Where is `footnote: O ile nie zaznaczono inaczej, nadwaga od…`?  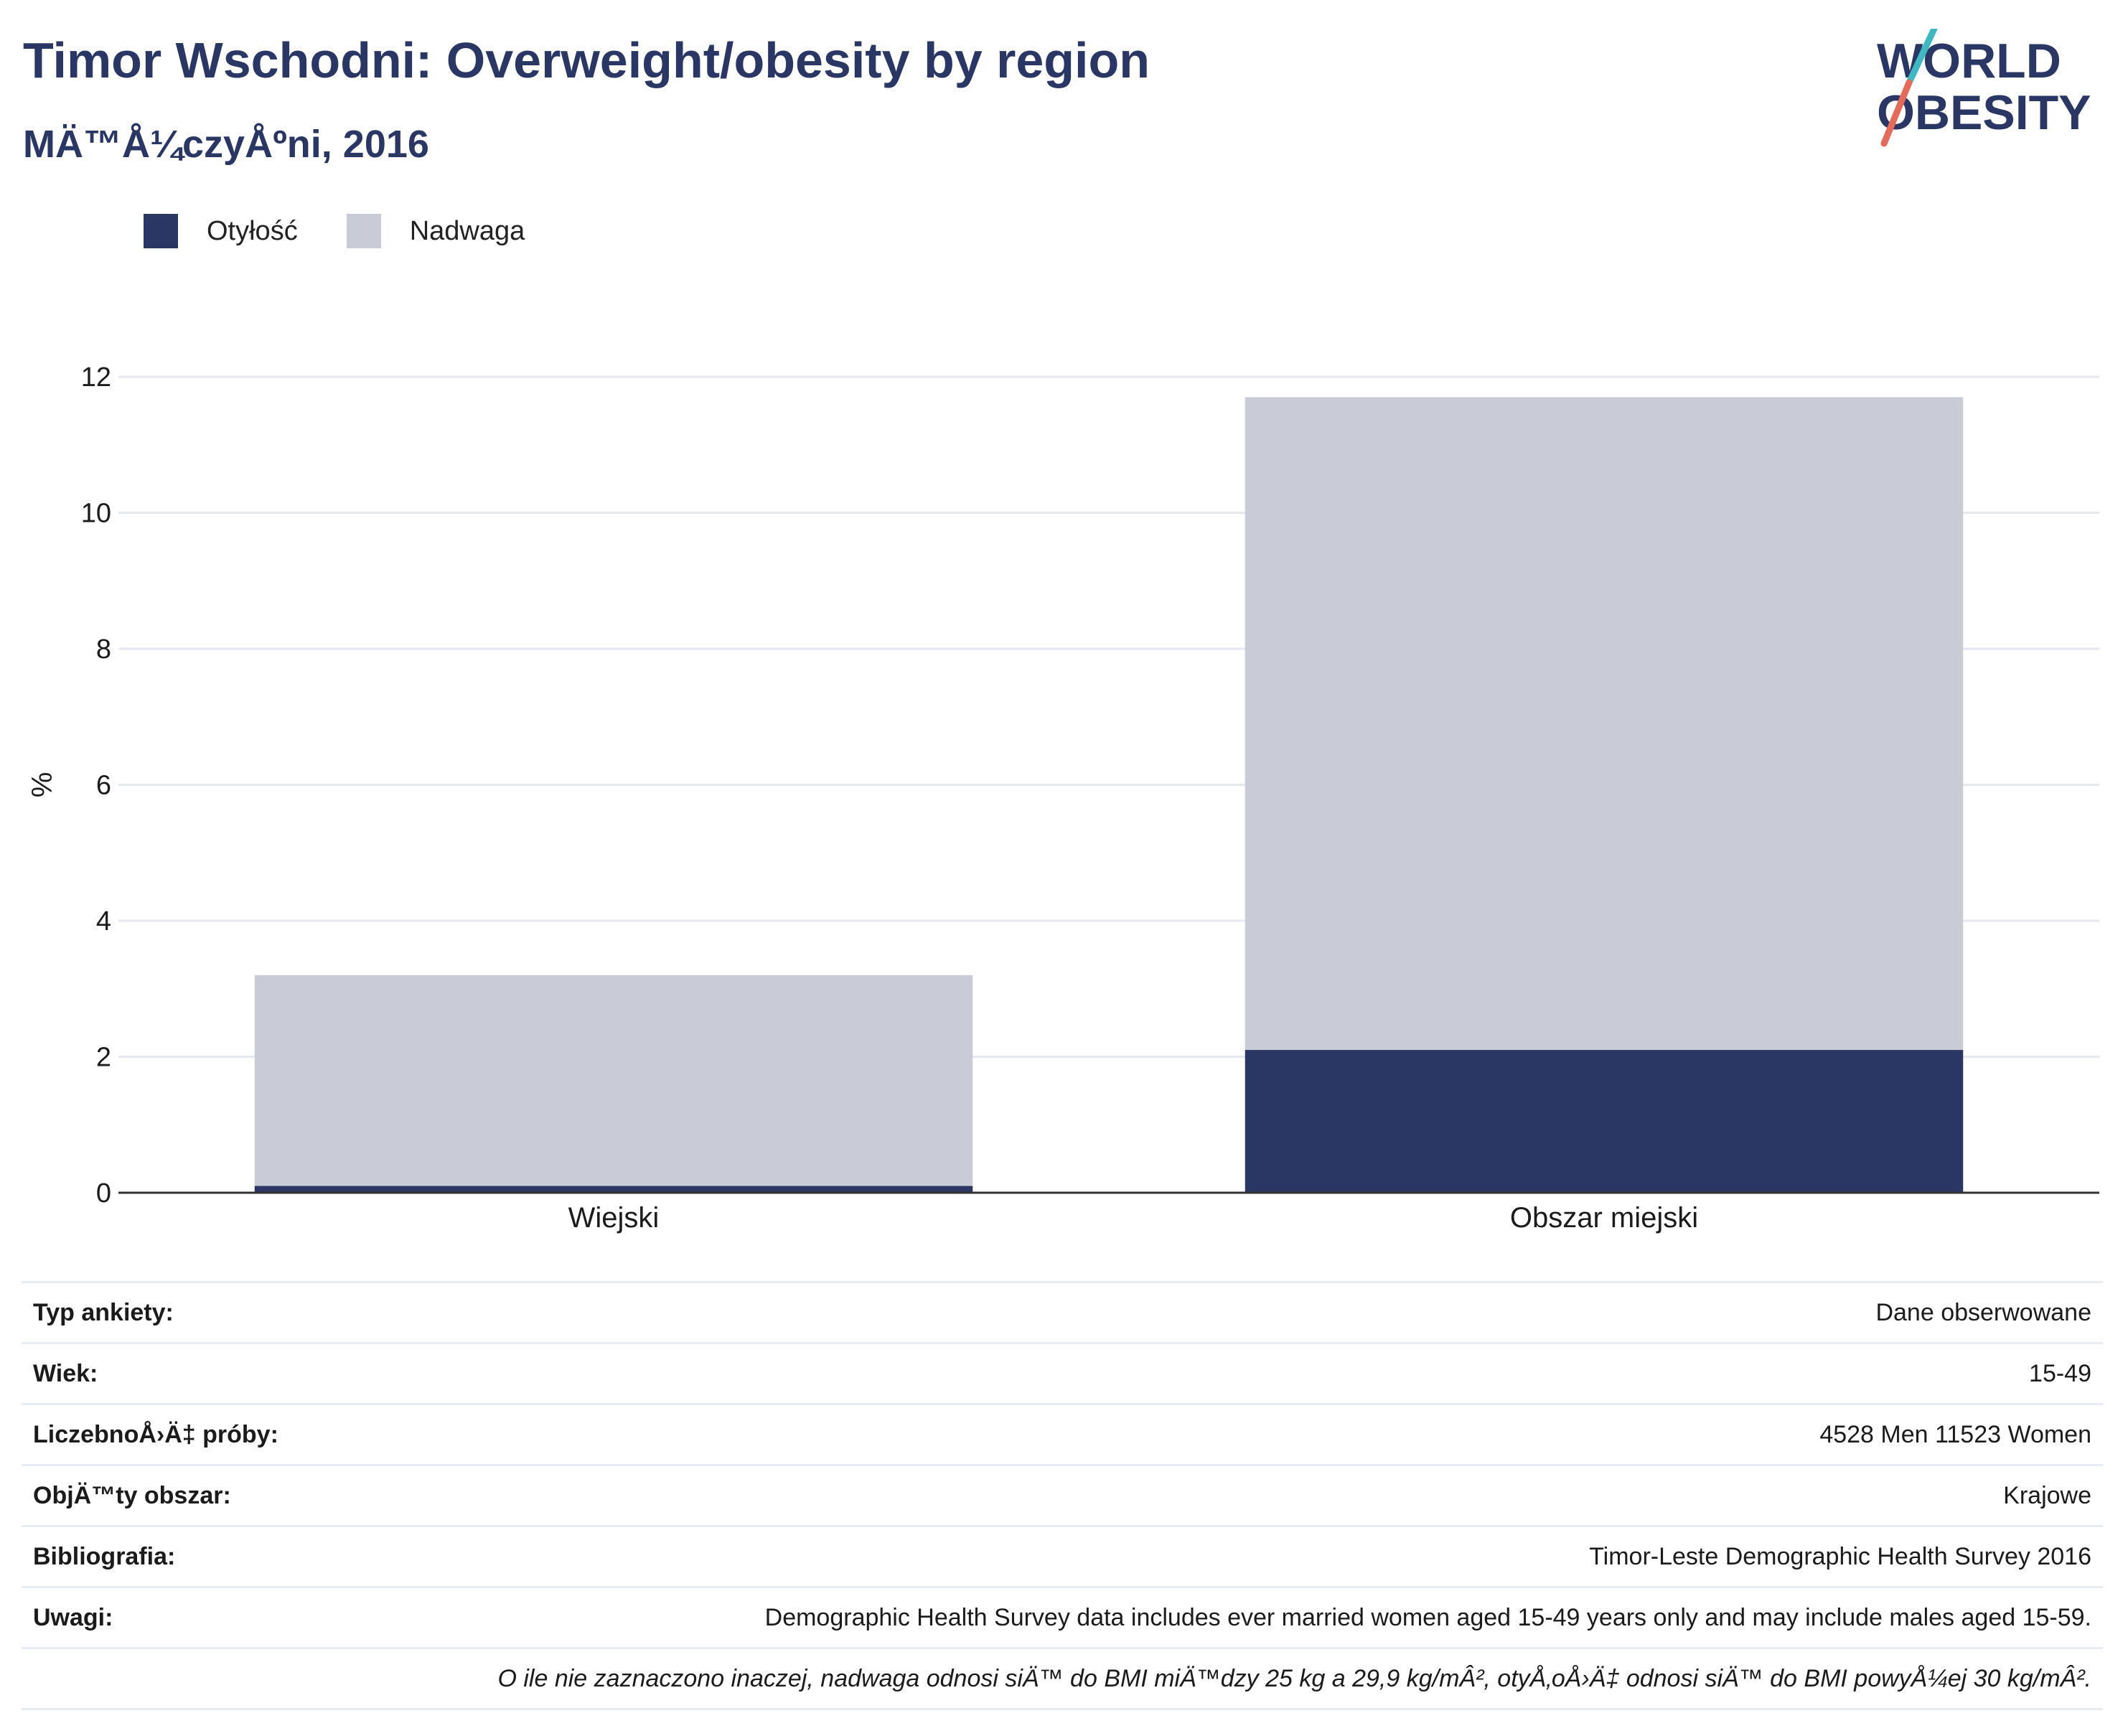 footnote: O ile nie zaznaczono inaczej, nadwaga od… is located at coordinates (1294, 1678).